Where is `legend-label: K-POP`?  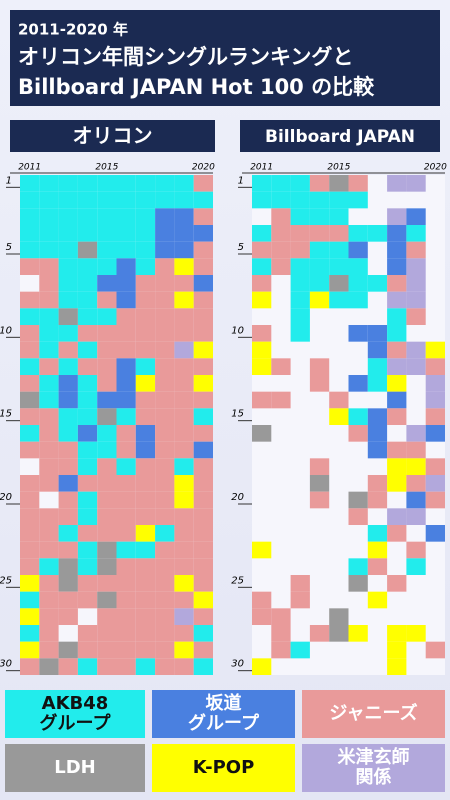
legend-label: K-POP is located at coordinates (224, 767).